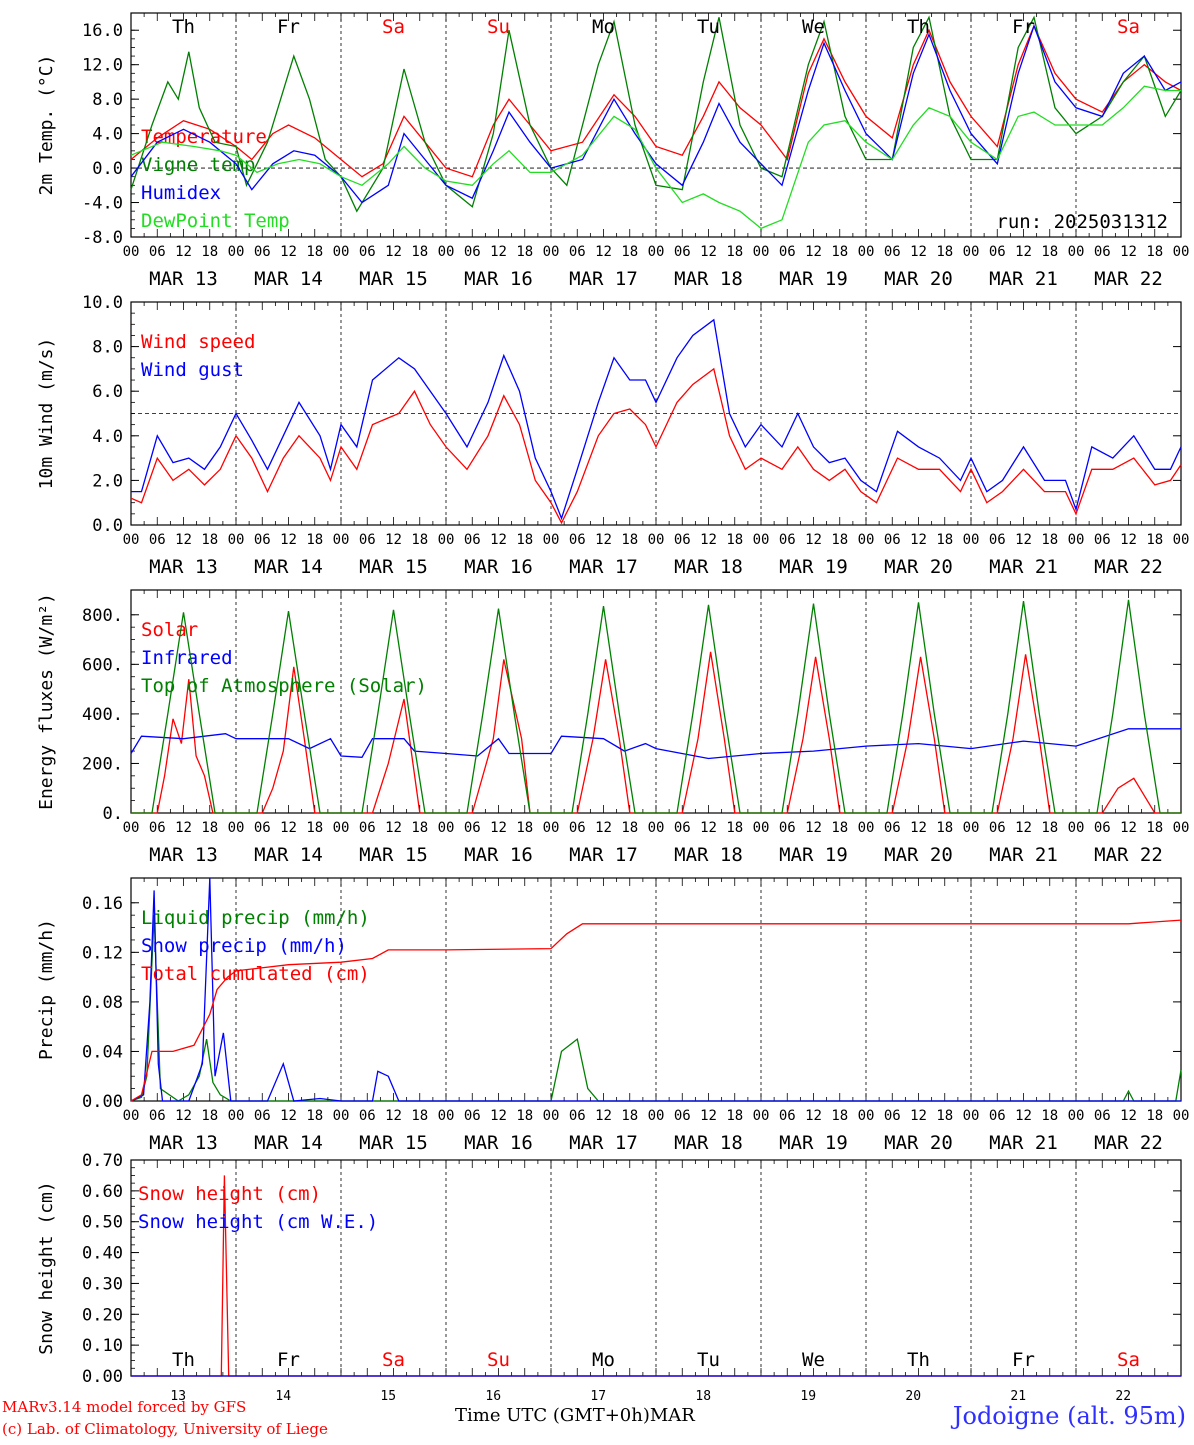 The width and height of the screenshot is (1194, 1445). What do you see at coordinates (187, 658) in the screenshot?
I see `panel-2-legend-1: Infrared` at bounding box center [187, 658].